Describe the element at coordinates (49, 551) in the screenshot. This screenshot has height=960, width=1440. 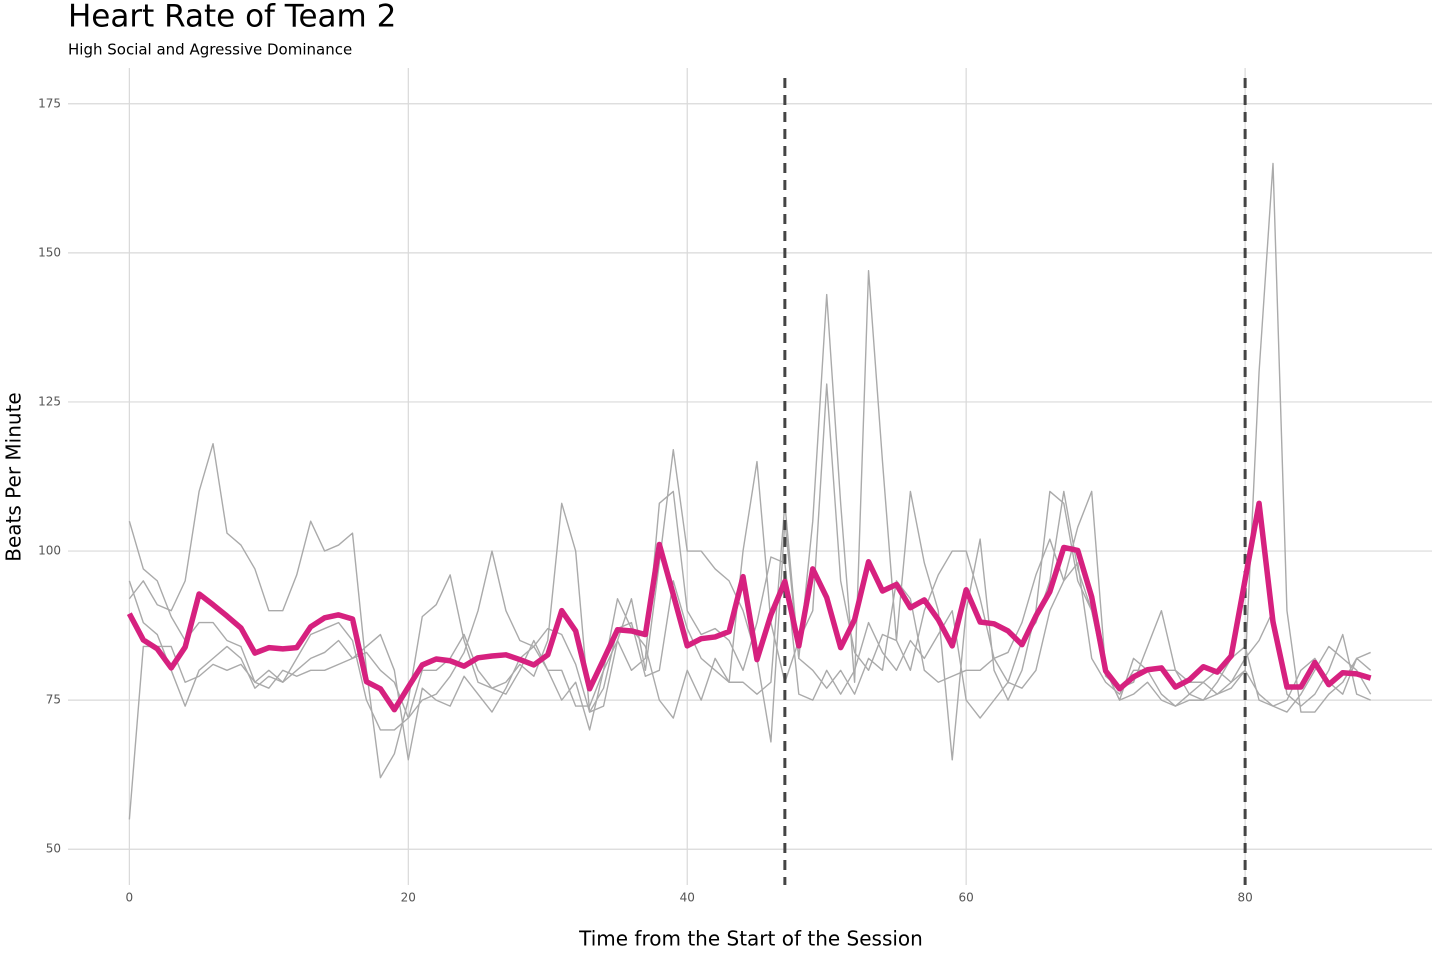
I see `y-tick-label: 100` at that location.